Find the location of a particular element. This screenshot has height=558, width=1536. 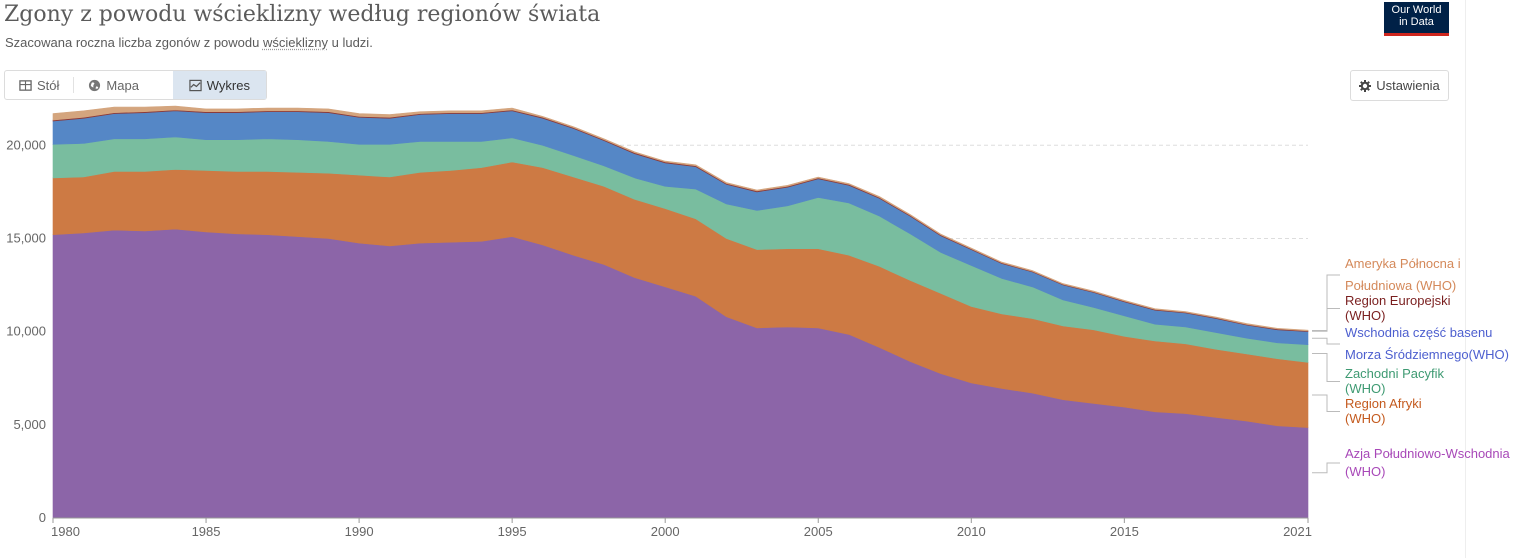

logo-line-1: Our World is located at coordinates (1416, 10).